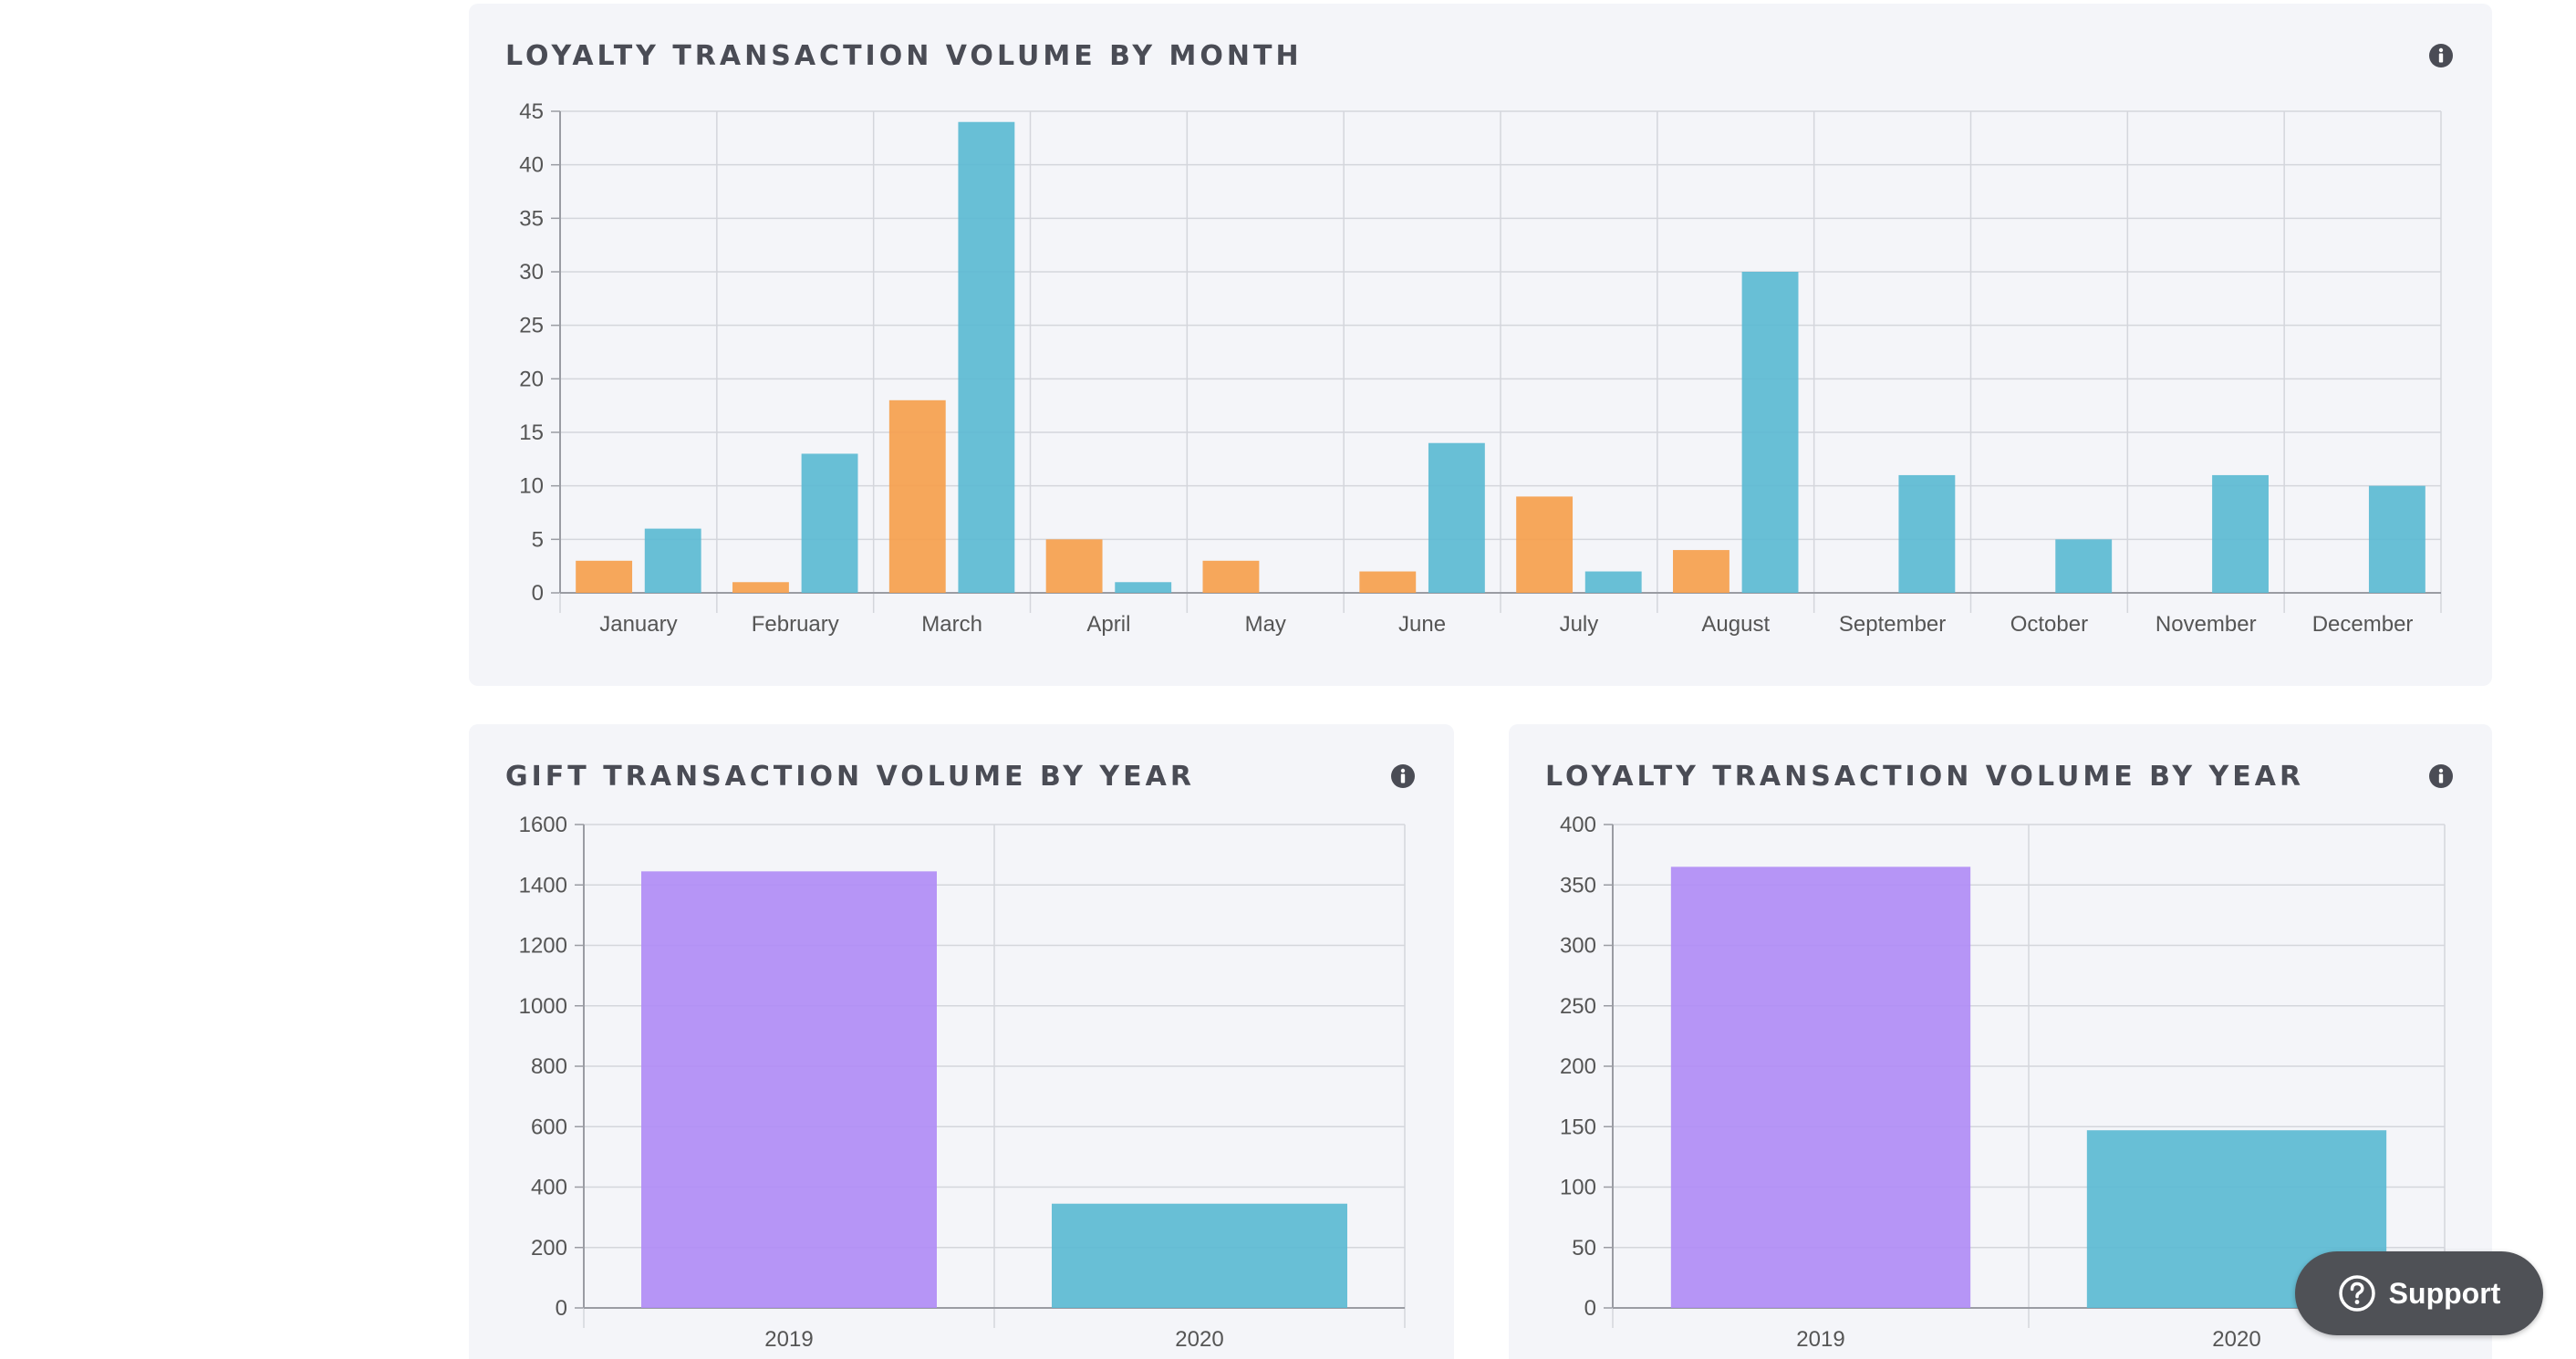 The width and height of the screenshot is (2576, 1359). Describe the element at coordinates (1613, 582) in the screenshot. I see `bar-2020-july` at that location.